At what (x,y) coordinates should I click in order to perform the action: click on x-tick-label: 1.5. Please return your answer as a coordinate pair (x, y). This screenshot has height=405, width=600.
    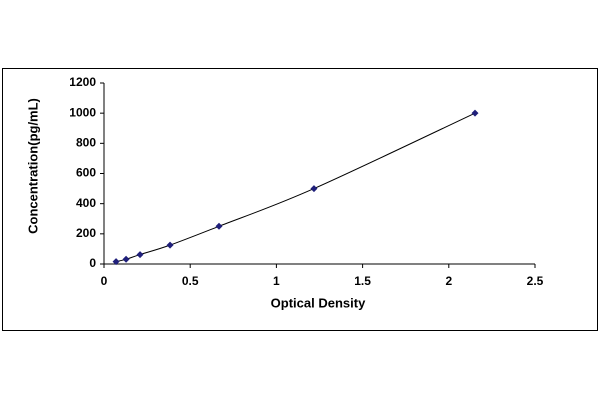
    Looking at the image, I should click on (362, 281).